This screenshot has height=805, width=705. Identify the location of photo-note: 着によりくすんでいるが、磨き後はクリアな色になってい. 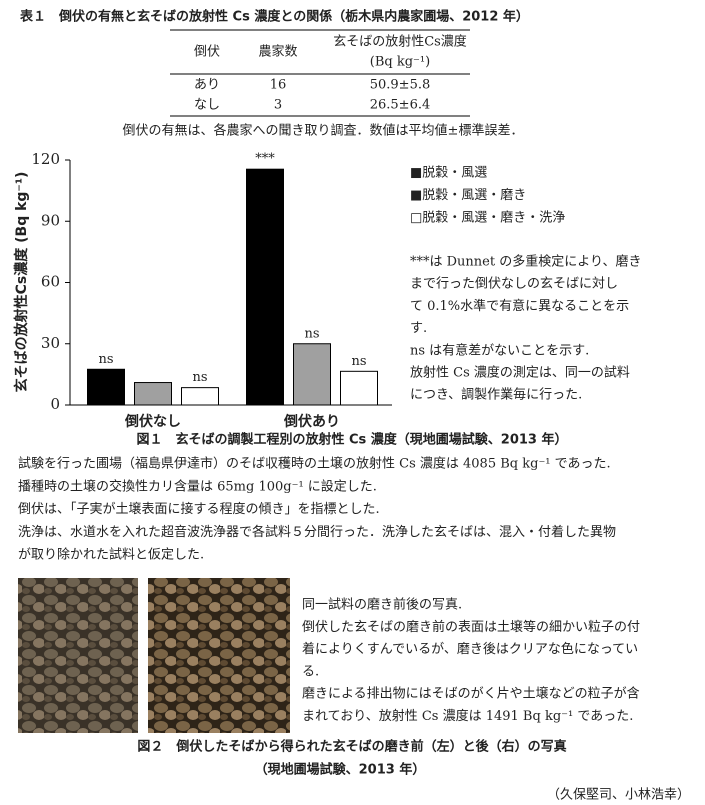
(470, 649).